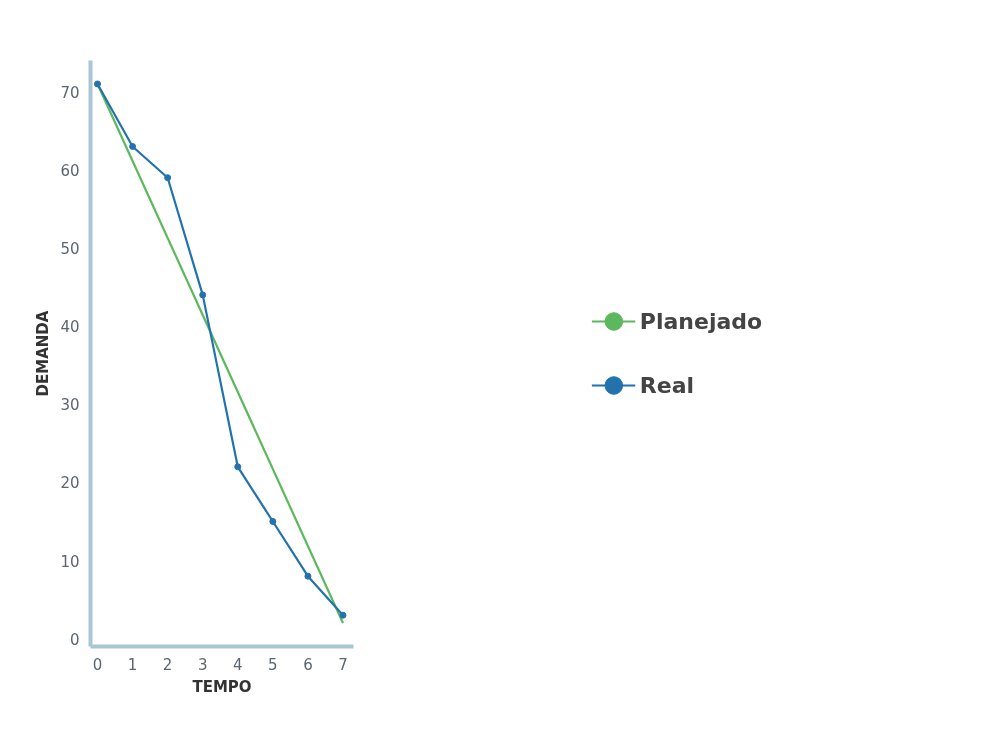 The width and height of the screenshot is (1006, 744). Describe the element at coordinates (238, 664) in the screenshot. I see `x-tick-label: 4` at that location.